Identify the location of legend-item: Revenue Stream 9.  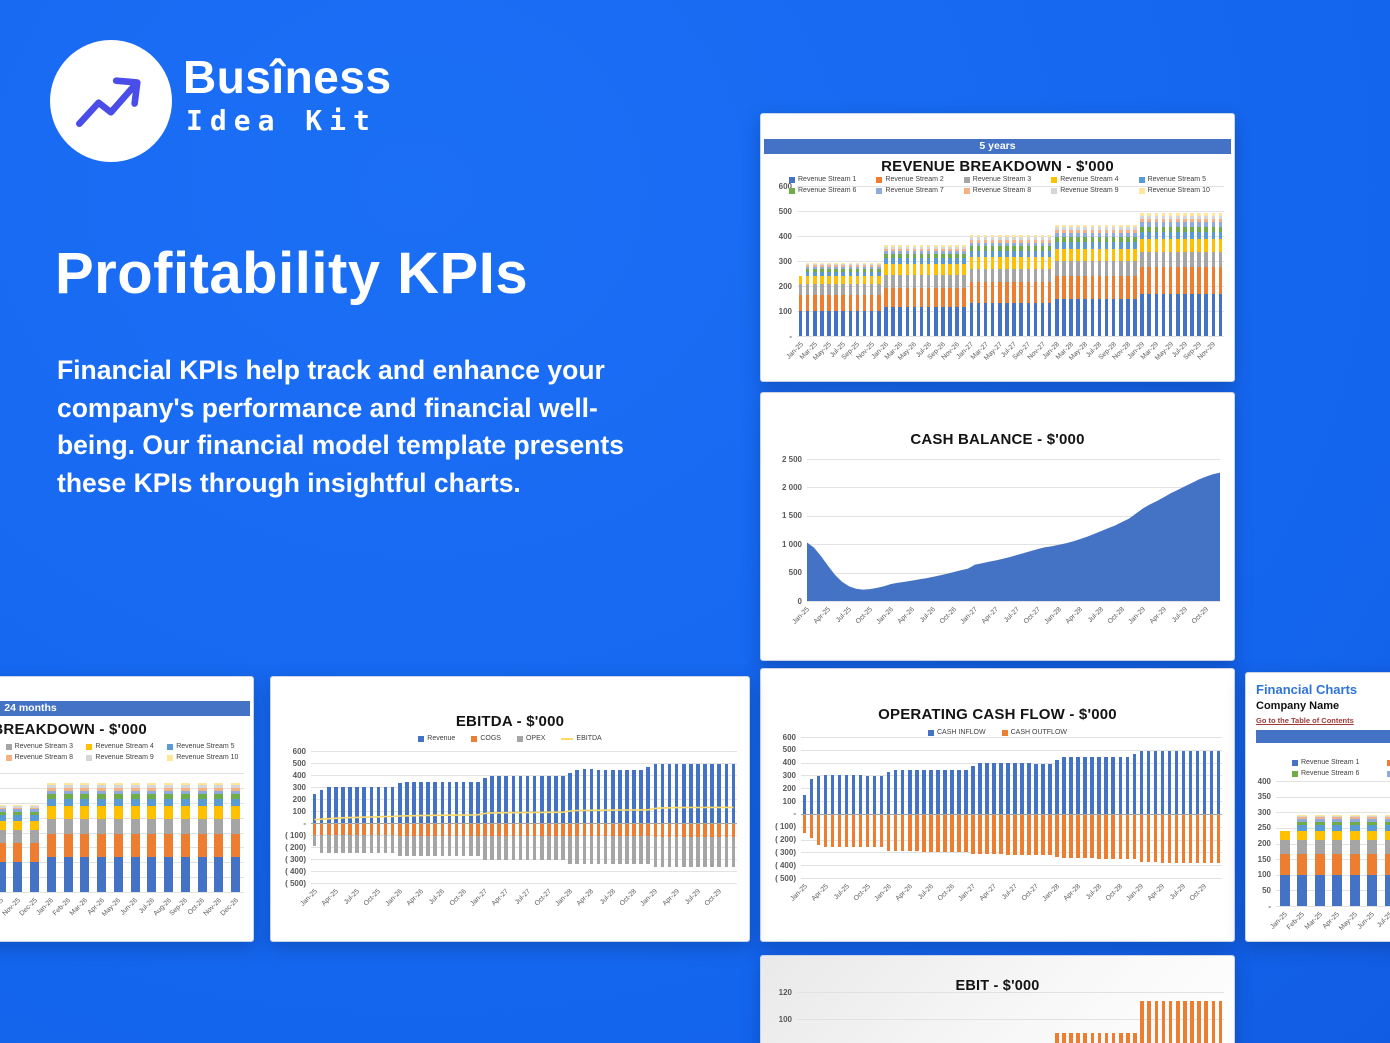
(126, 757).